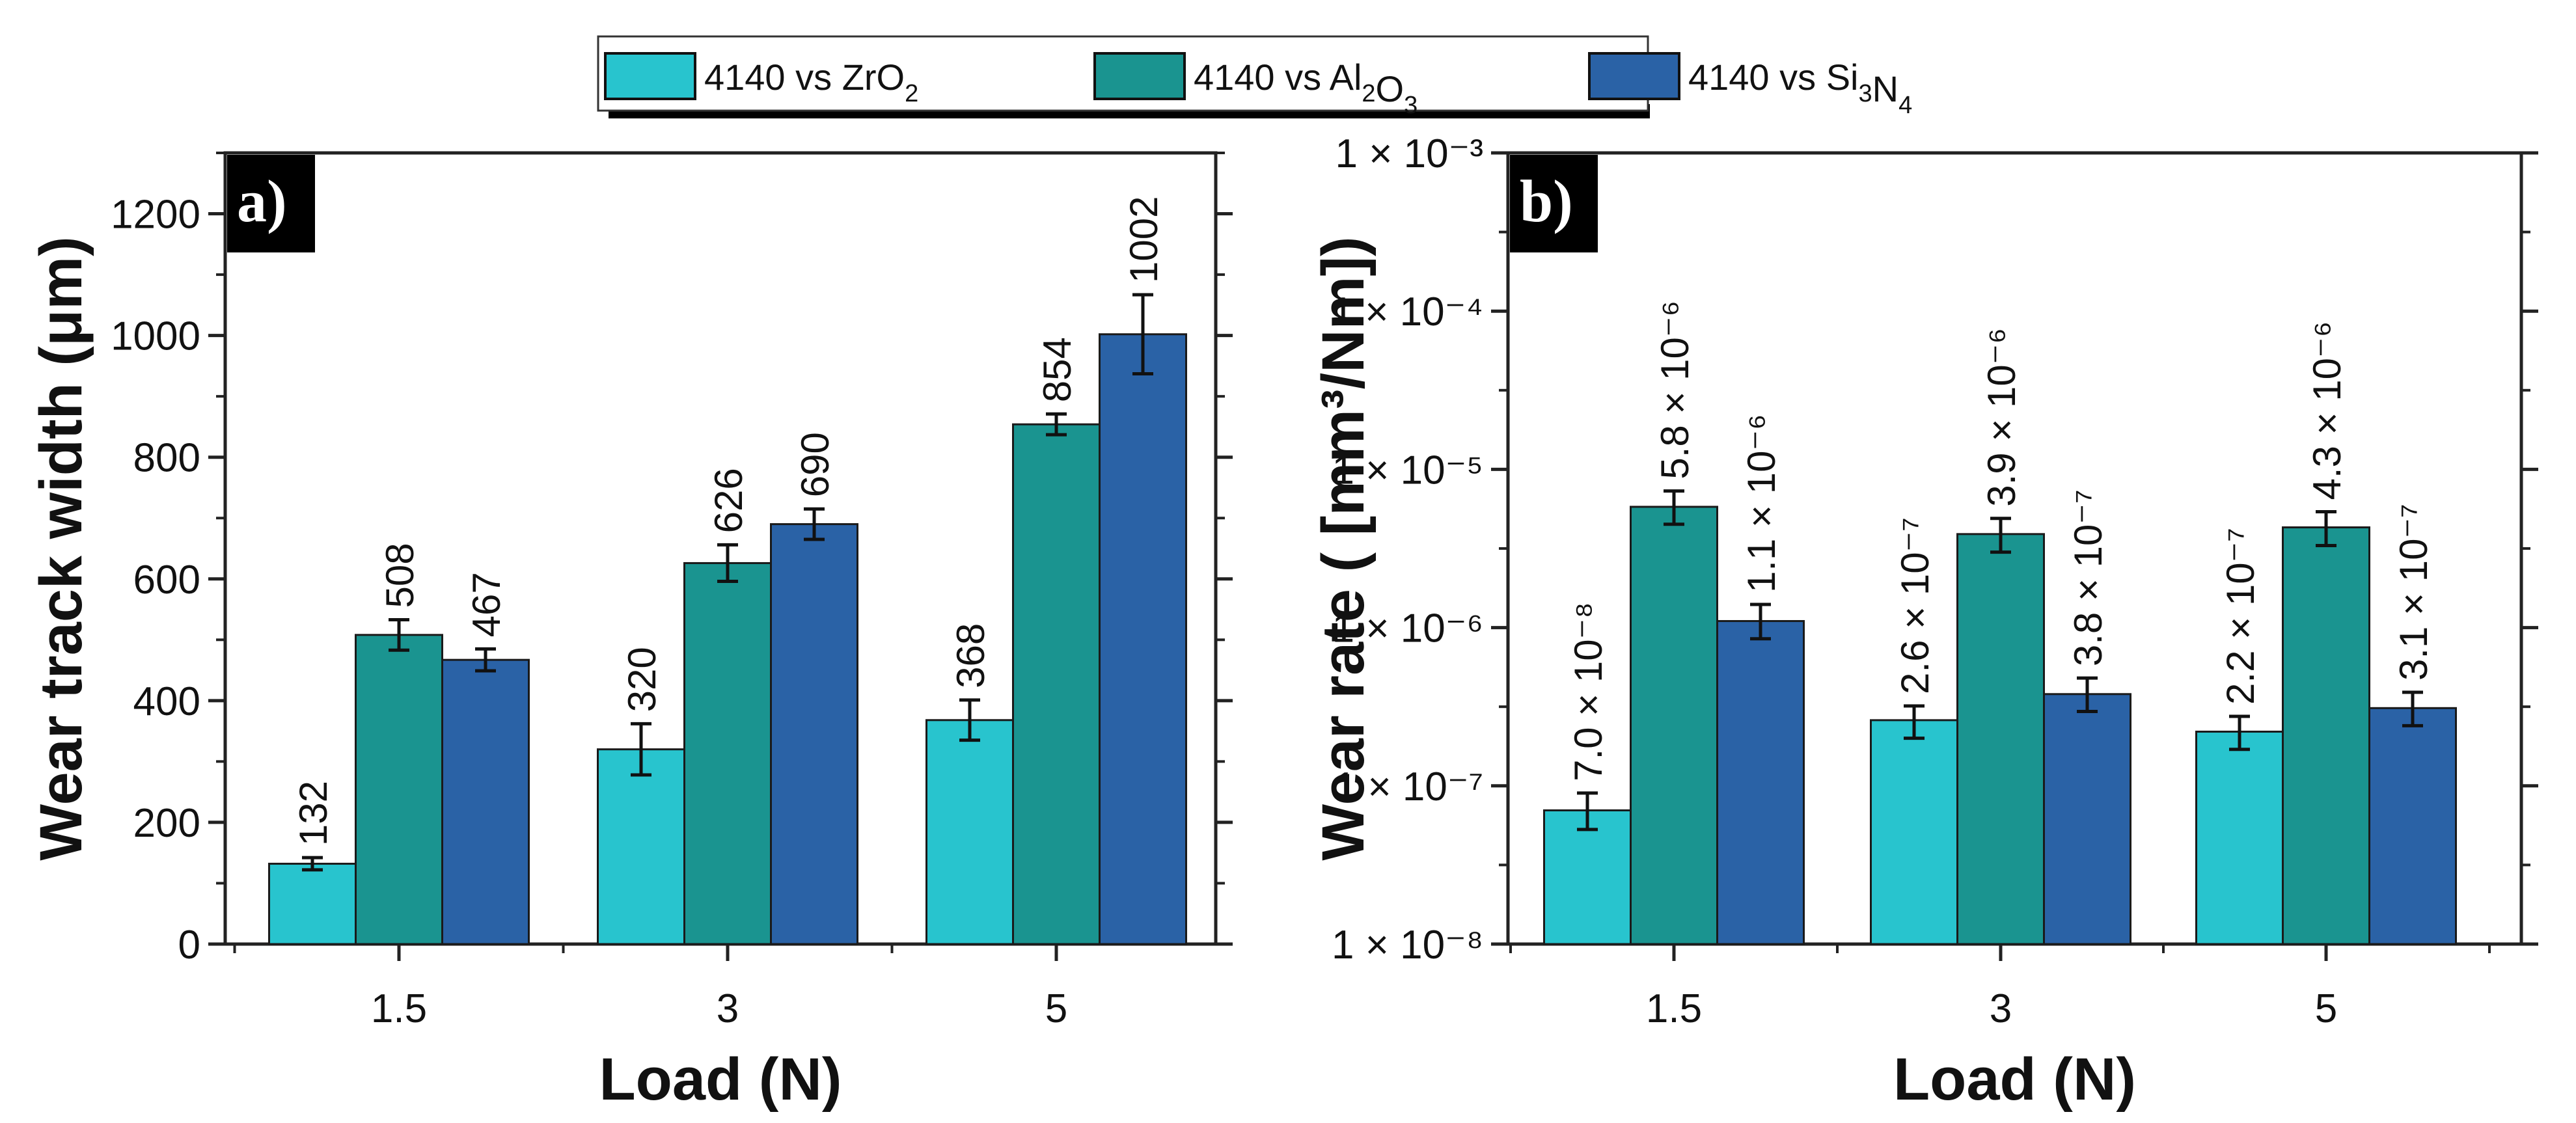  What do you see at coordinates (1885, 88) in the screenshot?
I see `legend-label-text: N` at bounding box center [1885, 88].